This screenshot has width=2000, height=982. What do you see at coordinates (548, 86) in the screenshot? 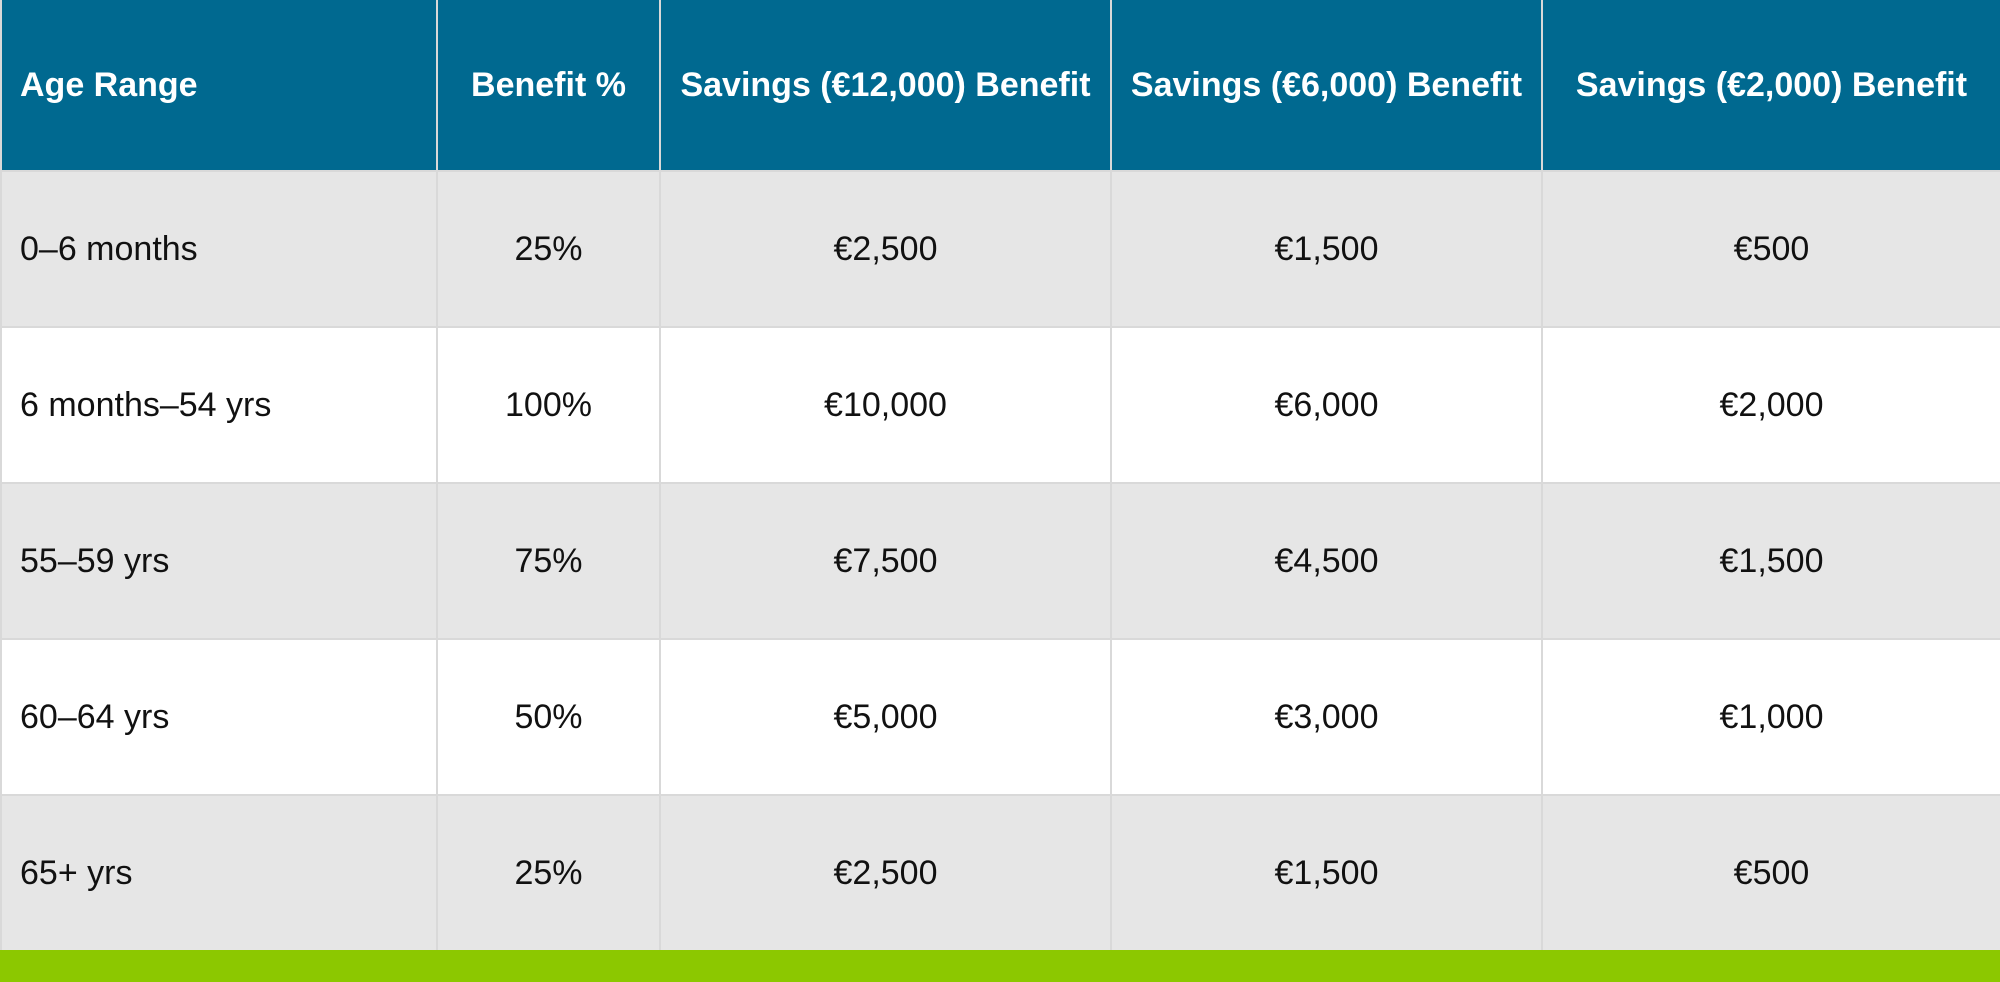
I see `header-benefit-percent: Benefit %` at bounding box center [548, 86].